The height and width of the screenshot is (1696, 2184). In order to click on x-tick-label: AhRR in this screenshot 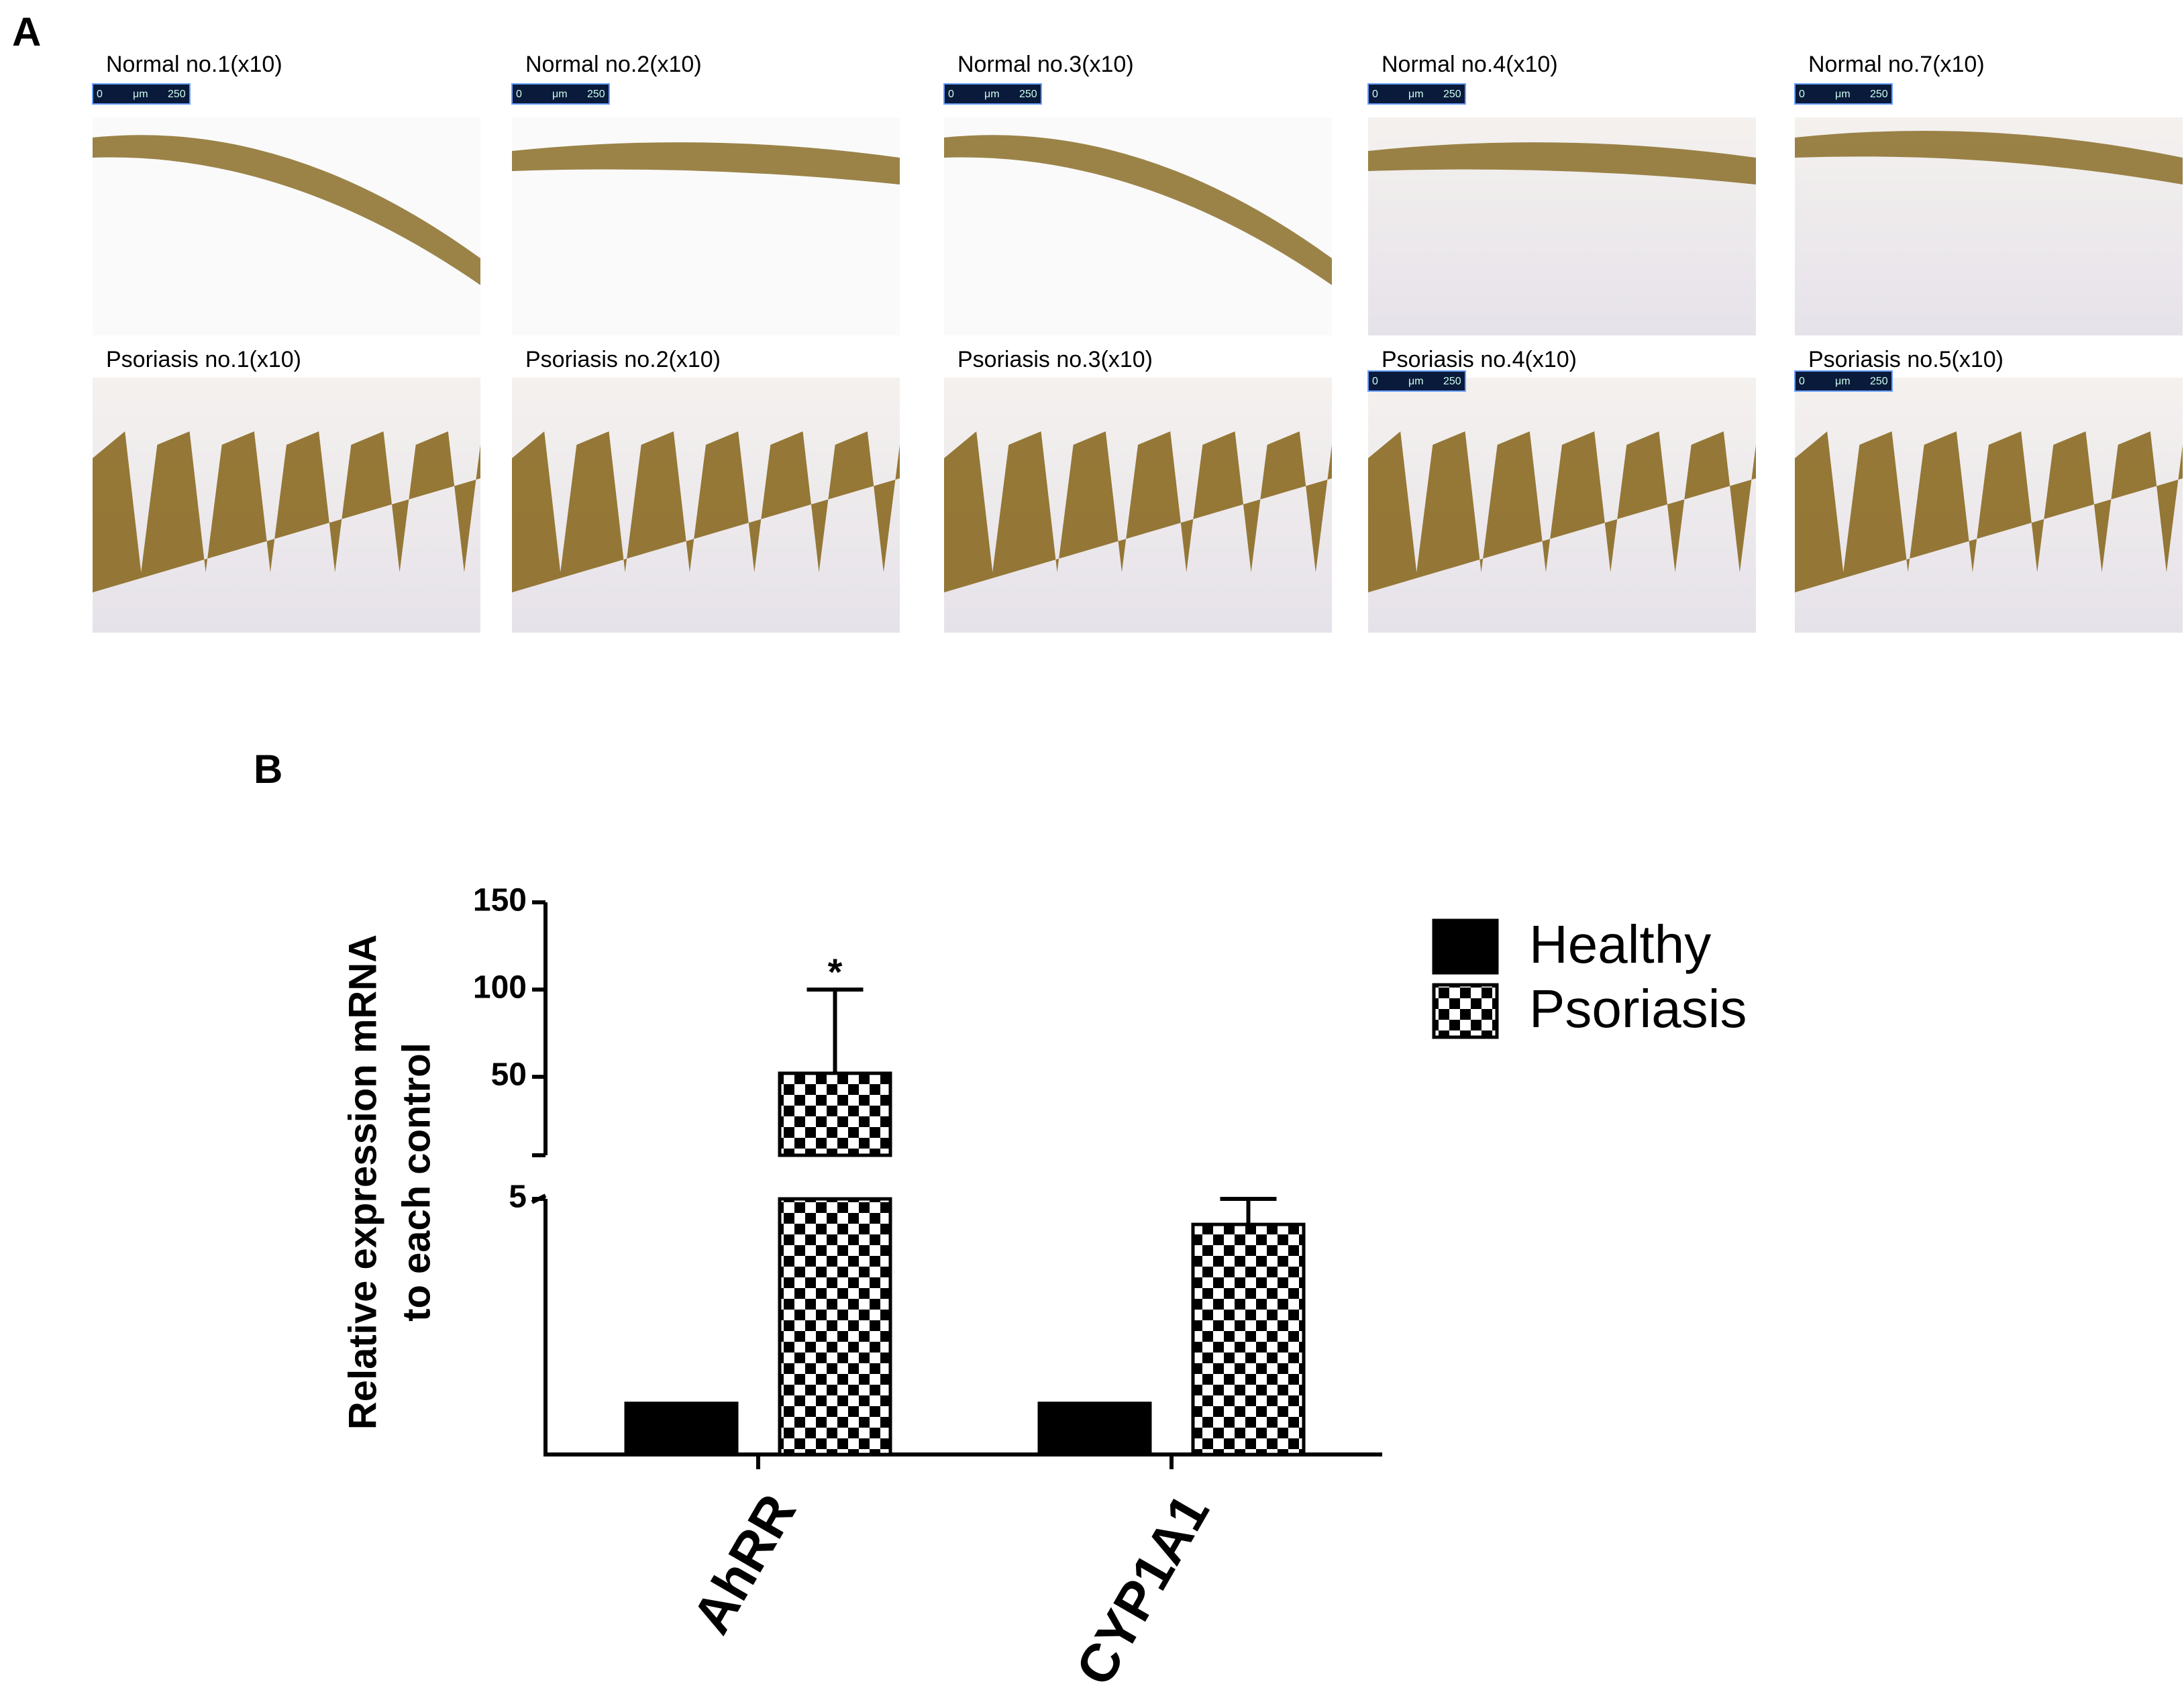, I will do `click(744, 1564)`.